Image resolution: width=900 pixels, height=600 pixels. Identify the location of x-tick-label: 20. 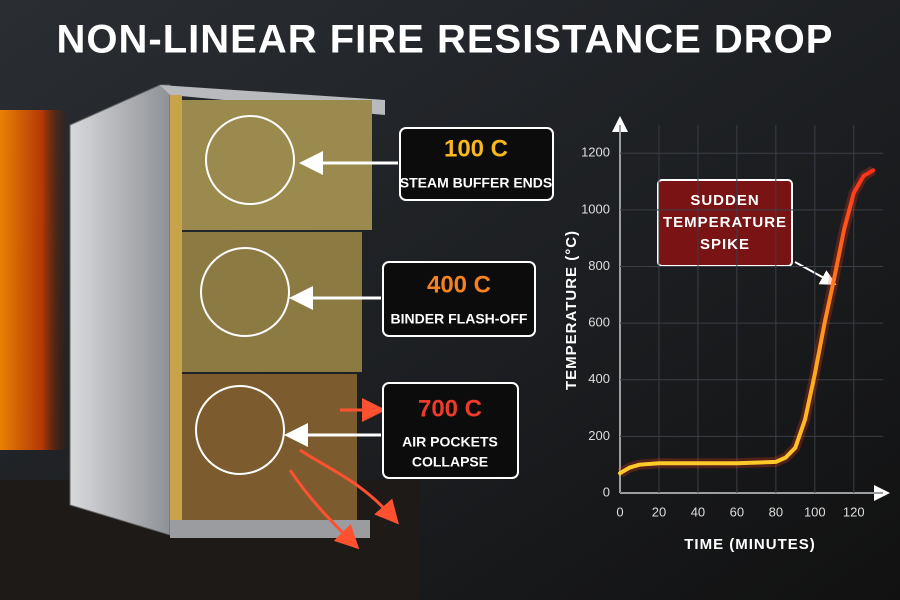
(659, 511).